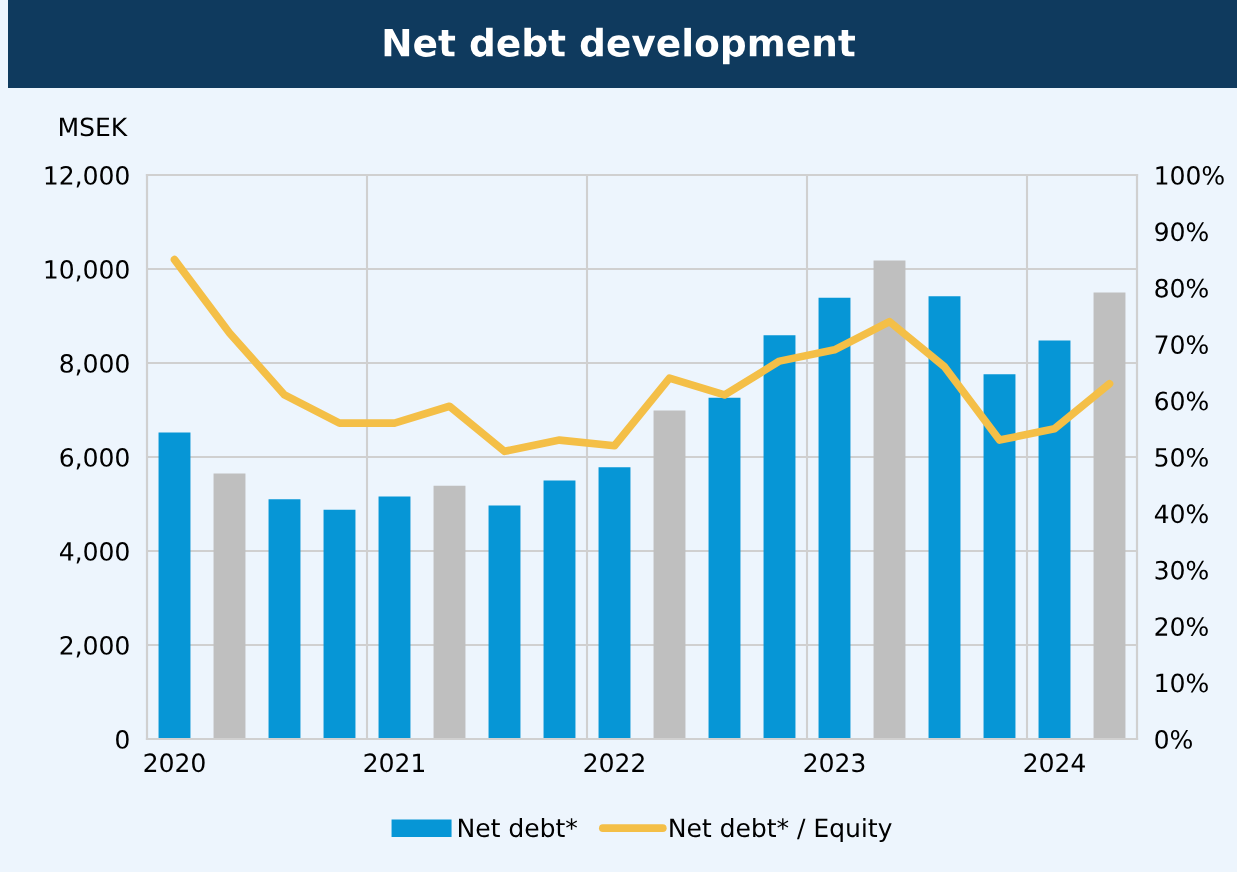 The width and height of the screenshot is (1237, 872). Describe the element at coordinates (94, 552) in the screenshot. I see `y-tick-label: 4,000` at that location.